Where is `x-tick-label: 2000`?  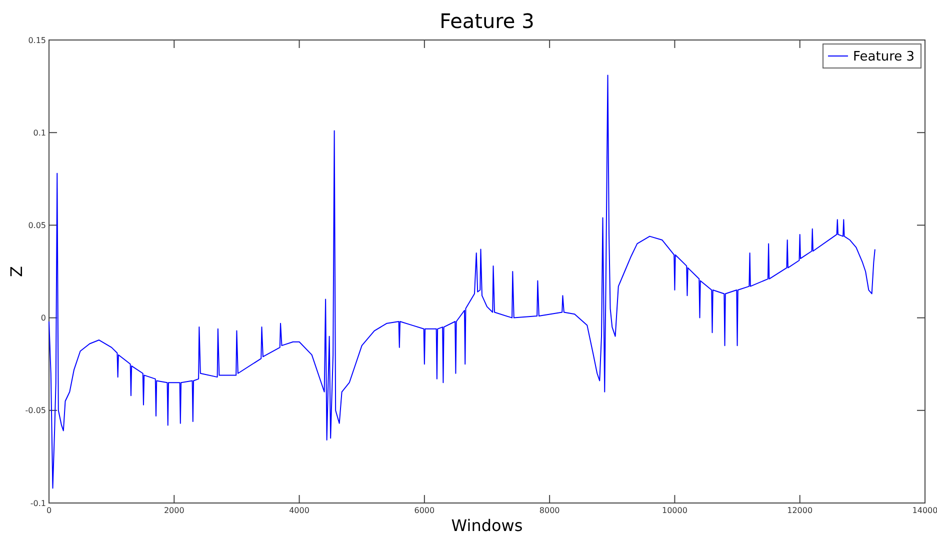 x-tick-label: 2000 is located at coordinates (174, 510).